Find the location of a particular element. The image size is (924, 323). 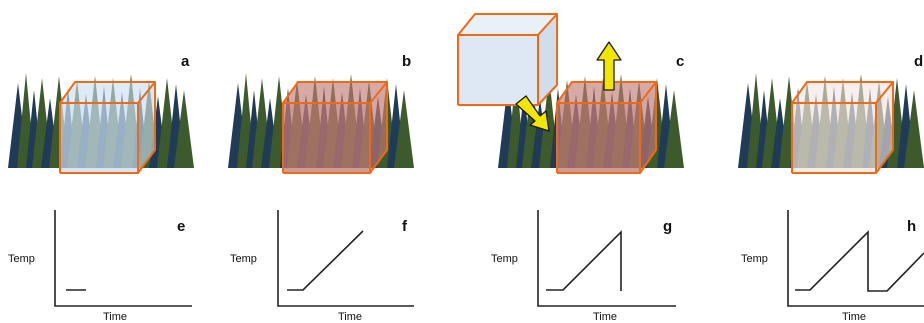

panel-d: d is located at coordinates (831, 113).